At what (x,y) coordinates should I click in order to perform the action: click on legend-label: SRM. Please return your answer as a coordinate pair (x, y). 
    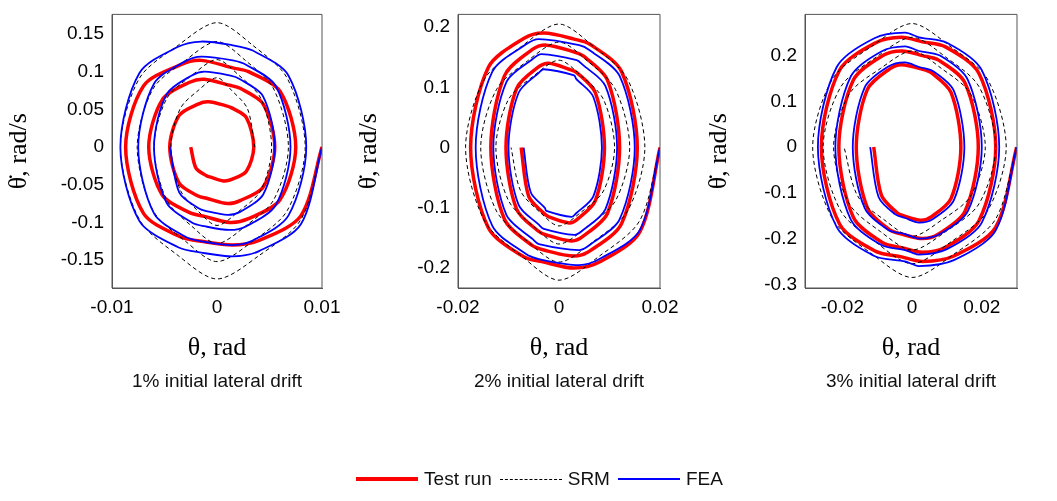
    Looking at the image, I should click on (588, 479).